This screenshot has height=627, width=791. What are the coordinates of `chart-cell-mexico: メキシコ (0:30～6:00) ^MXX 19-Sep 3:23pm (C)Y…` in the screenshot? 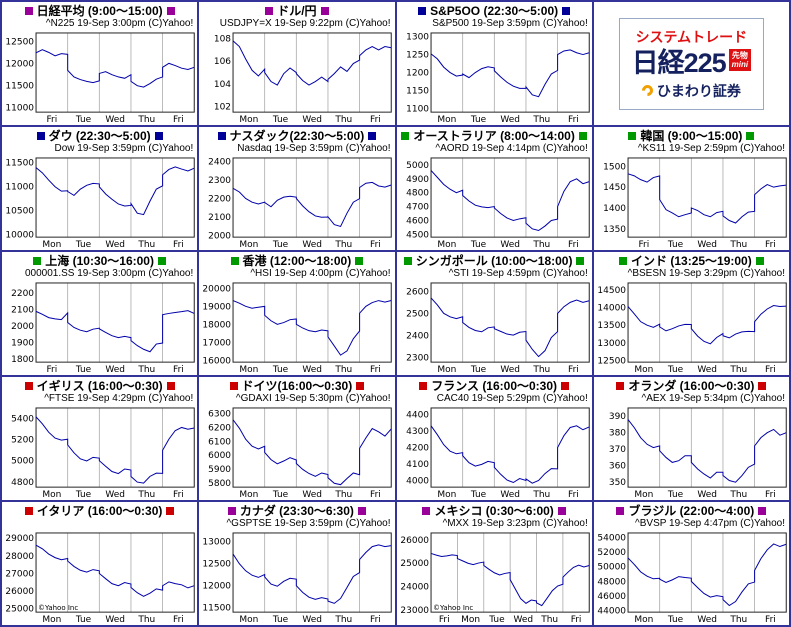 It's located at (494, 563).